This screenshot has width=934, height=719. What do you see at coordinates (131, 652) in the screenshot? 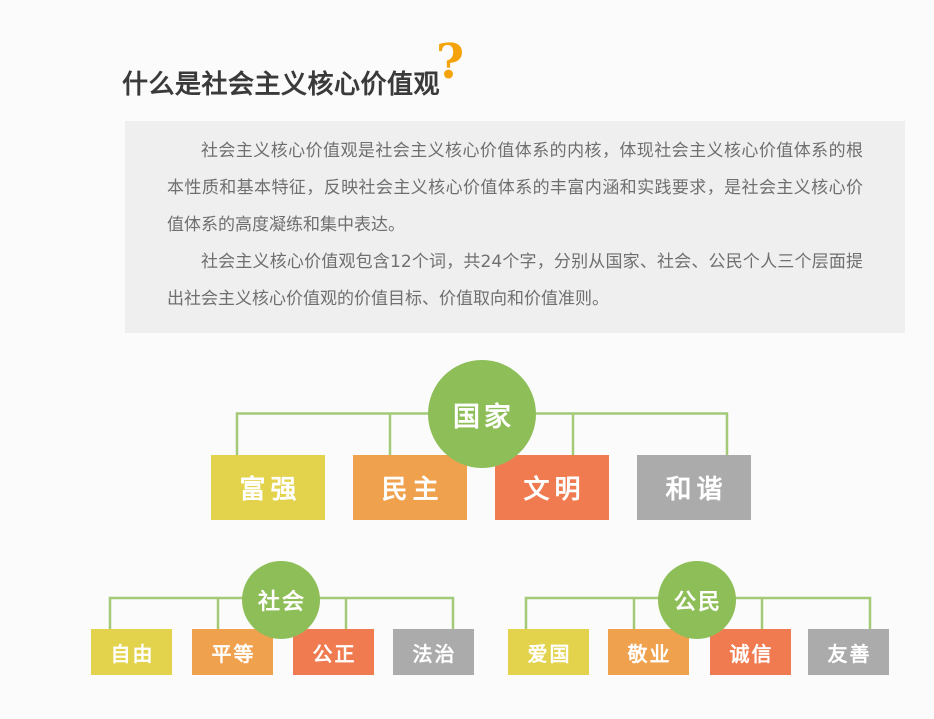
I see `value-box-freedom: 自由` at bounding box center [131, 652].